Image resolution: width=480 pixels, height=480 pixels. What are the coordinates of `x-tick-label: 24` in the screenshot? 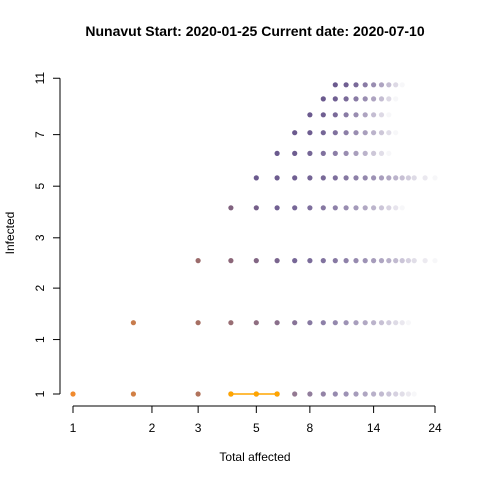 It's located at (435, 428).